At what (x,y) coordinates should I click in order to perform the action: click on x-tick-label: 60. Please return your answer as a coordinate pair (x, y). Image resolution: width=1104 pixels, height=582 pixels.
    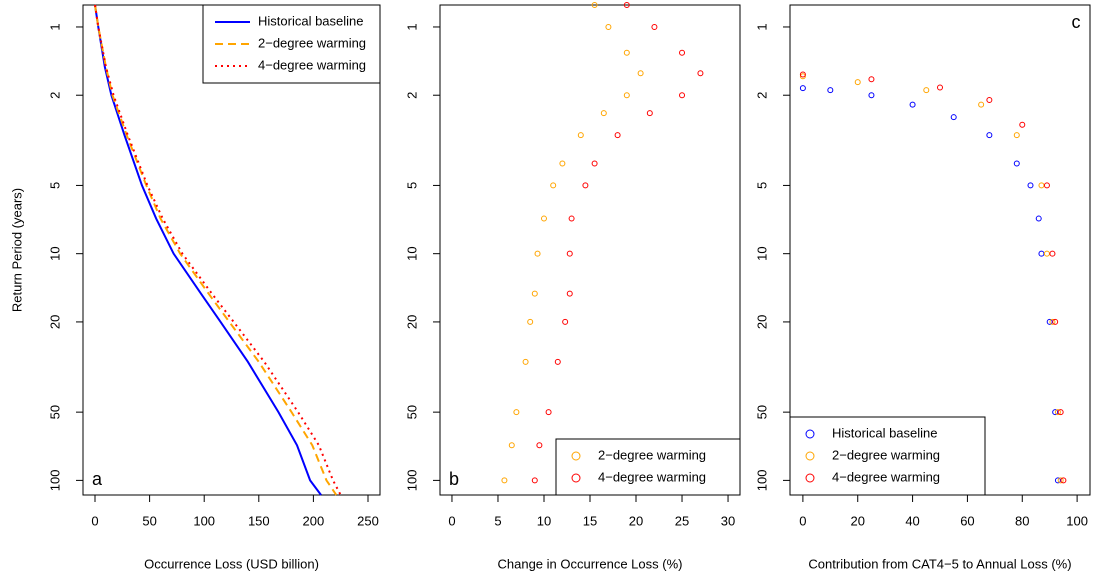
    Looking at the image, I should click on (967, 520).